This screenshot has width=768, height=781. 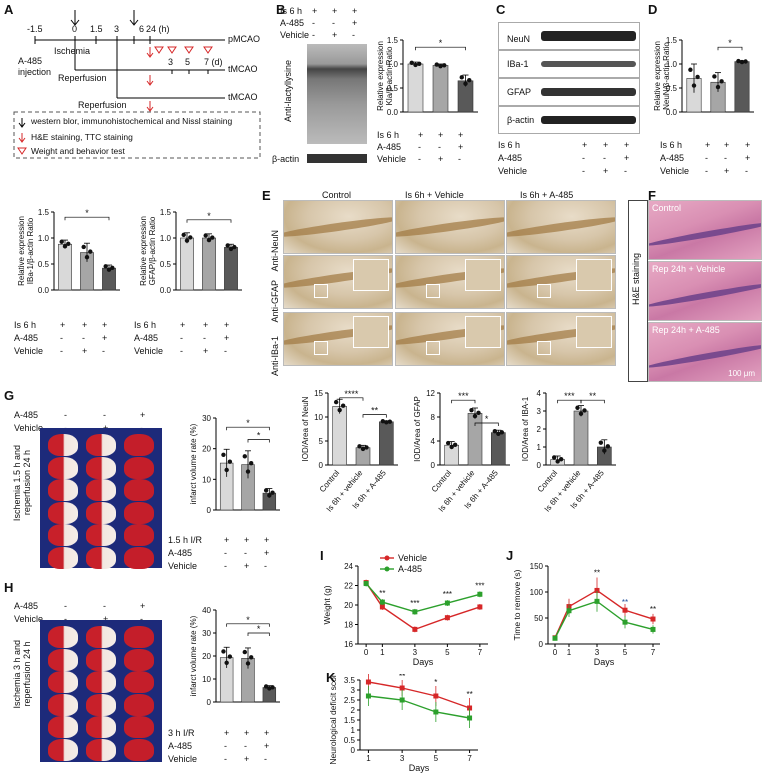 I want to click on y-tick-label: 0.5, so click(x=166, y=264).